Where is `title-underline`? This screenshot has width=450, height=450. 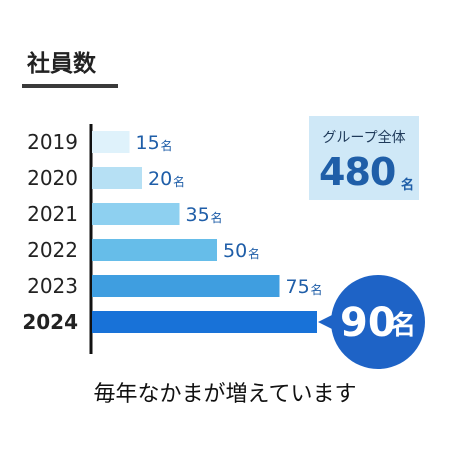 title-underline is located at coordinates (70, 86).